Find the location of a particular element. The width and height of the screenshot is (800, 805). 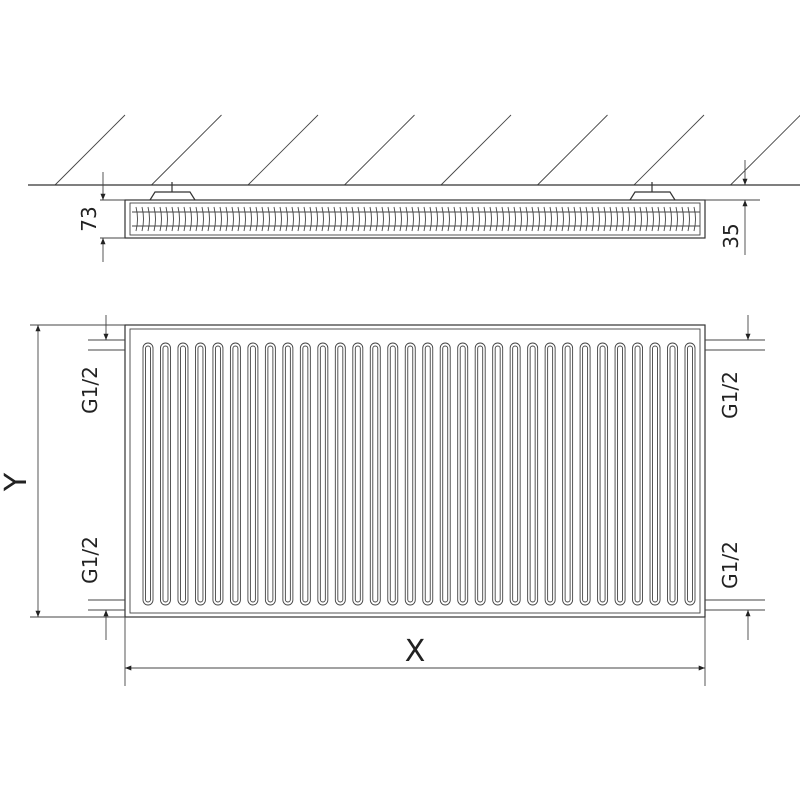

dimension-35-label: 35 is located at coordinates (731, 235).